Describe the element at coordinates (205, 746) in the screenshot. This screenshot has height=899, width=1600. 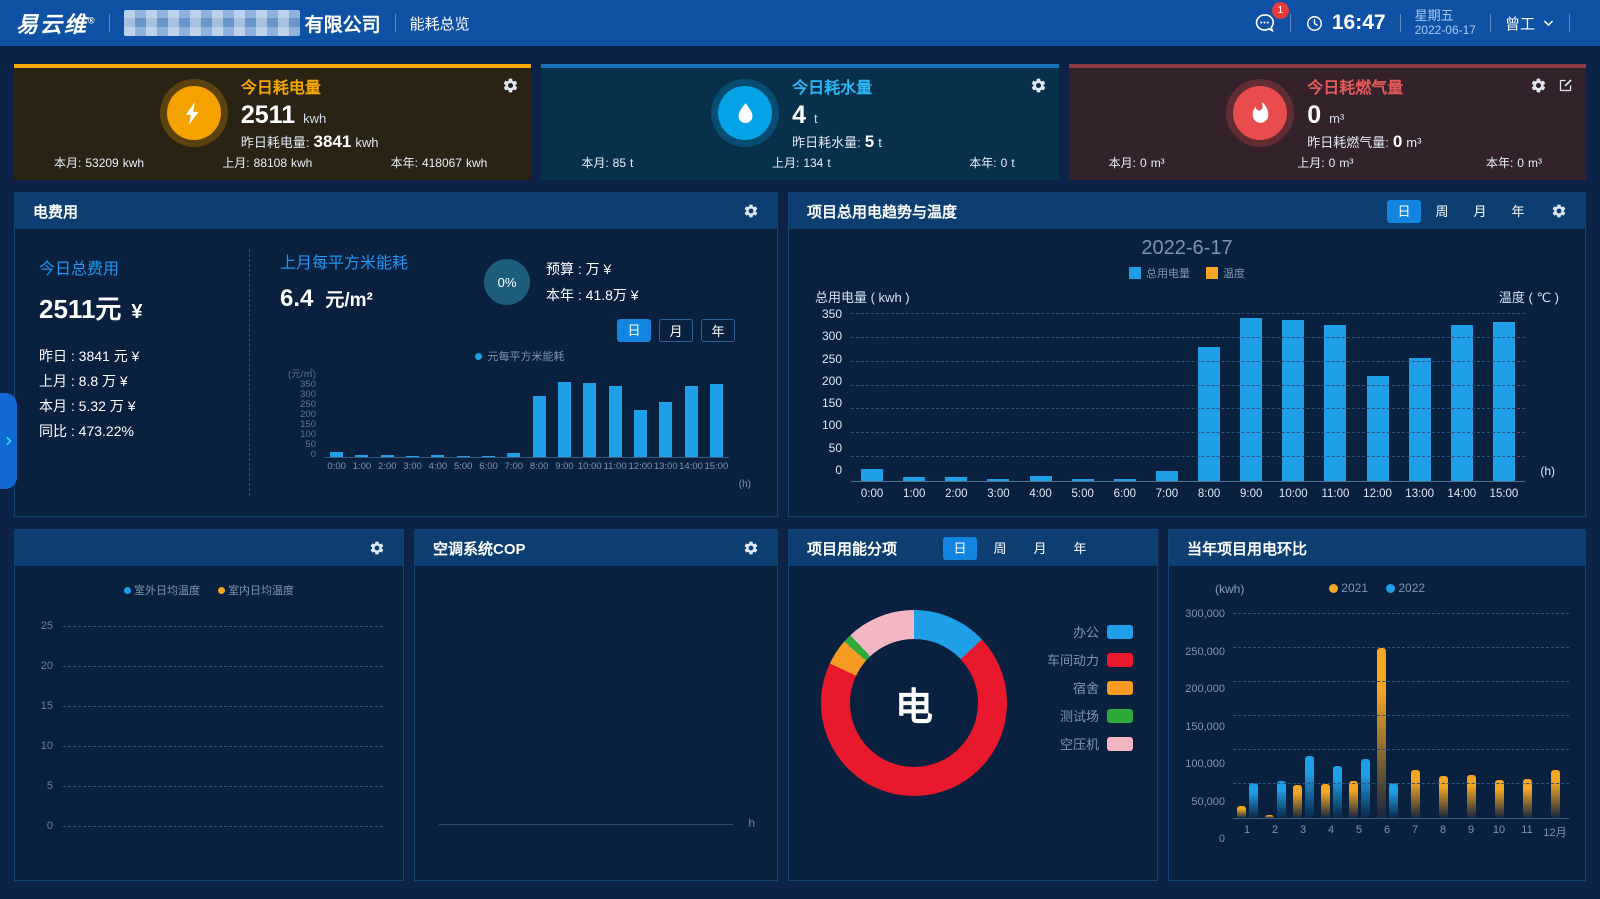
I see `grid-row: 10` at that location.